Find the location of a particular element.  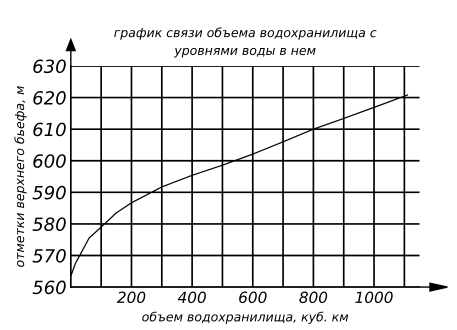

y-tick-label: 610 is located at coordinates (49, 129).